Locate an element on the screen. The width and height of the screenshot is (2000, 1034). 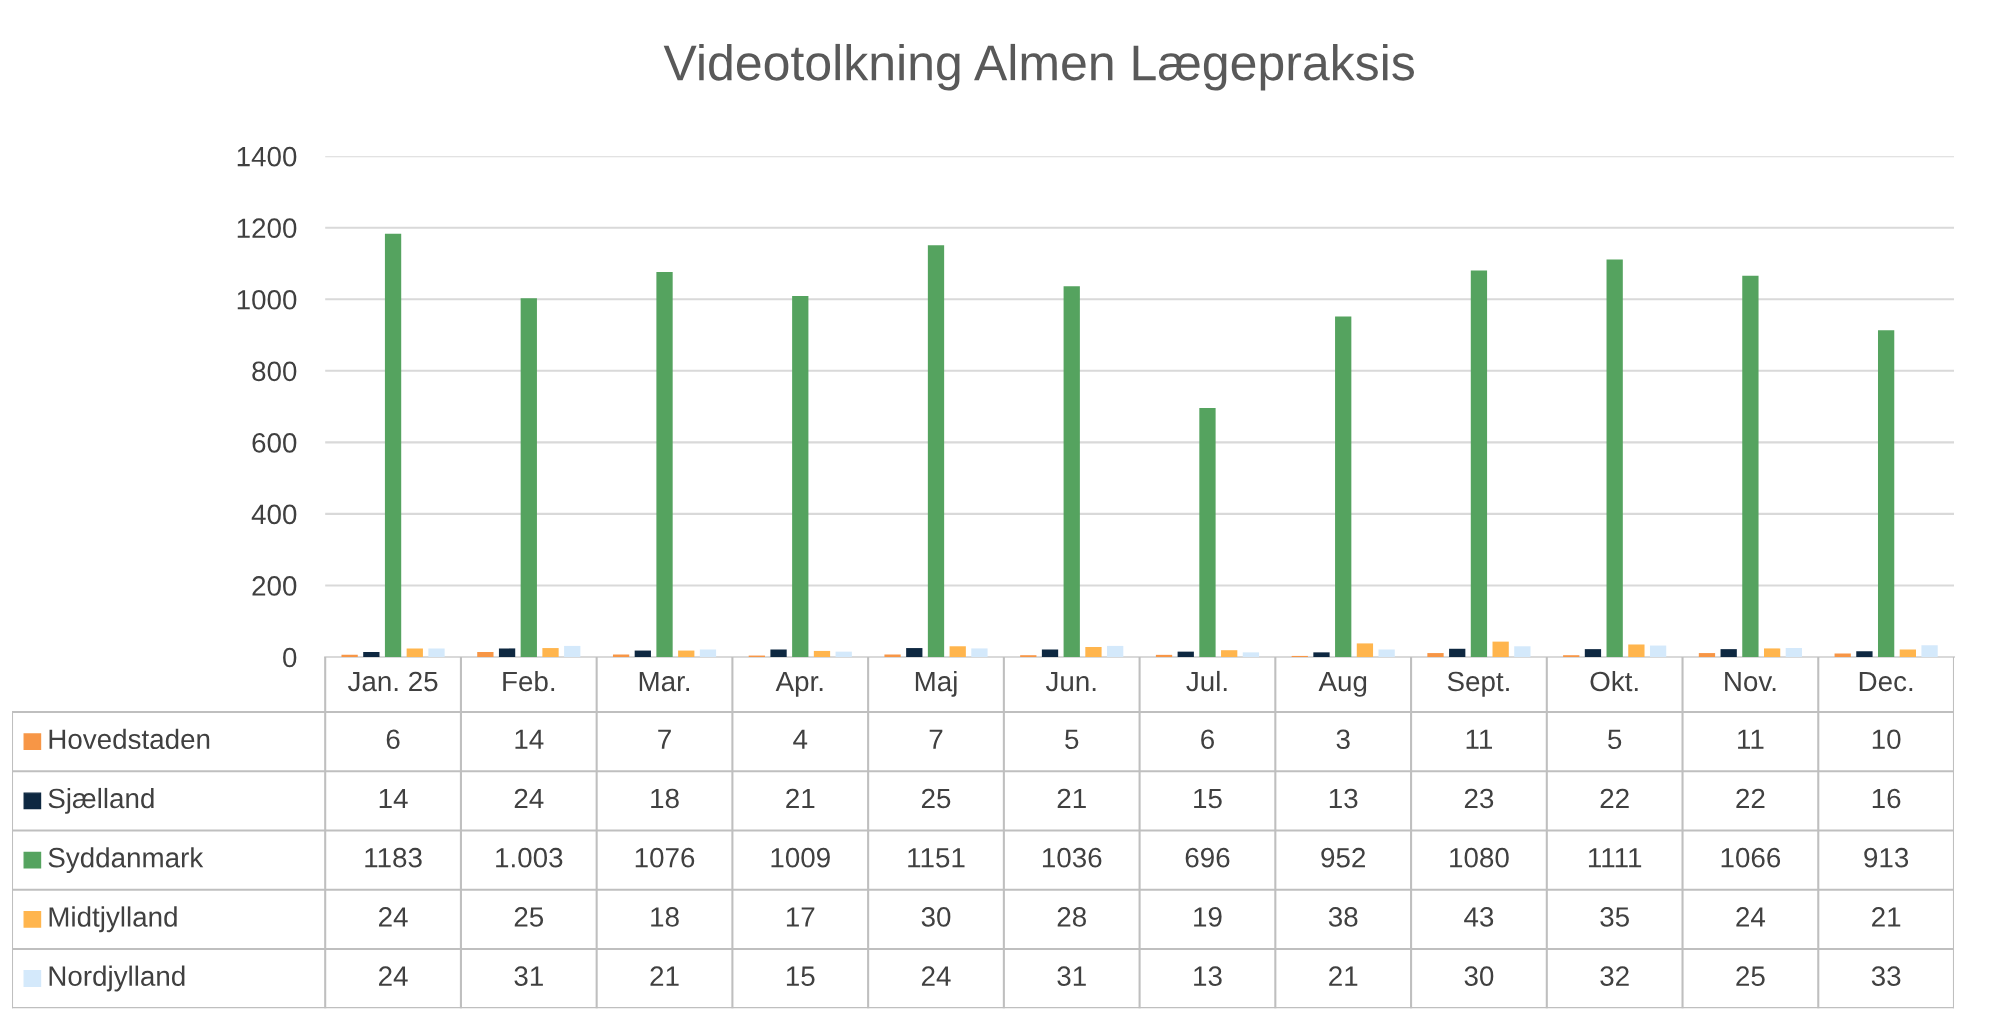
x-tick-label: Okt. is located at coordinates (1614, 681).